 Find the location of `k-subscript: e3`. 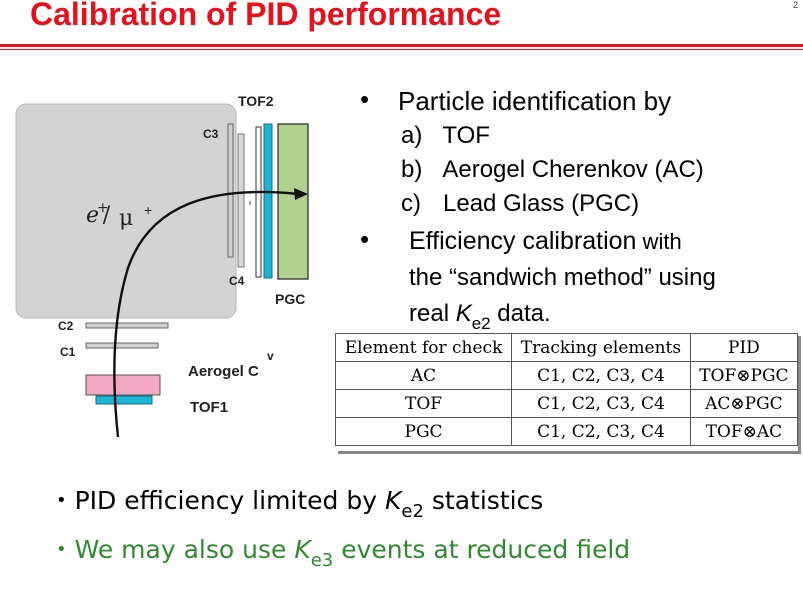

k-subscript: e3 is located at coordinates (322, 560).